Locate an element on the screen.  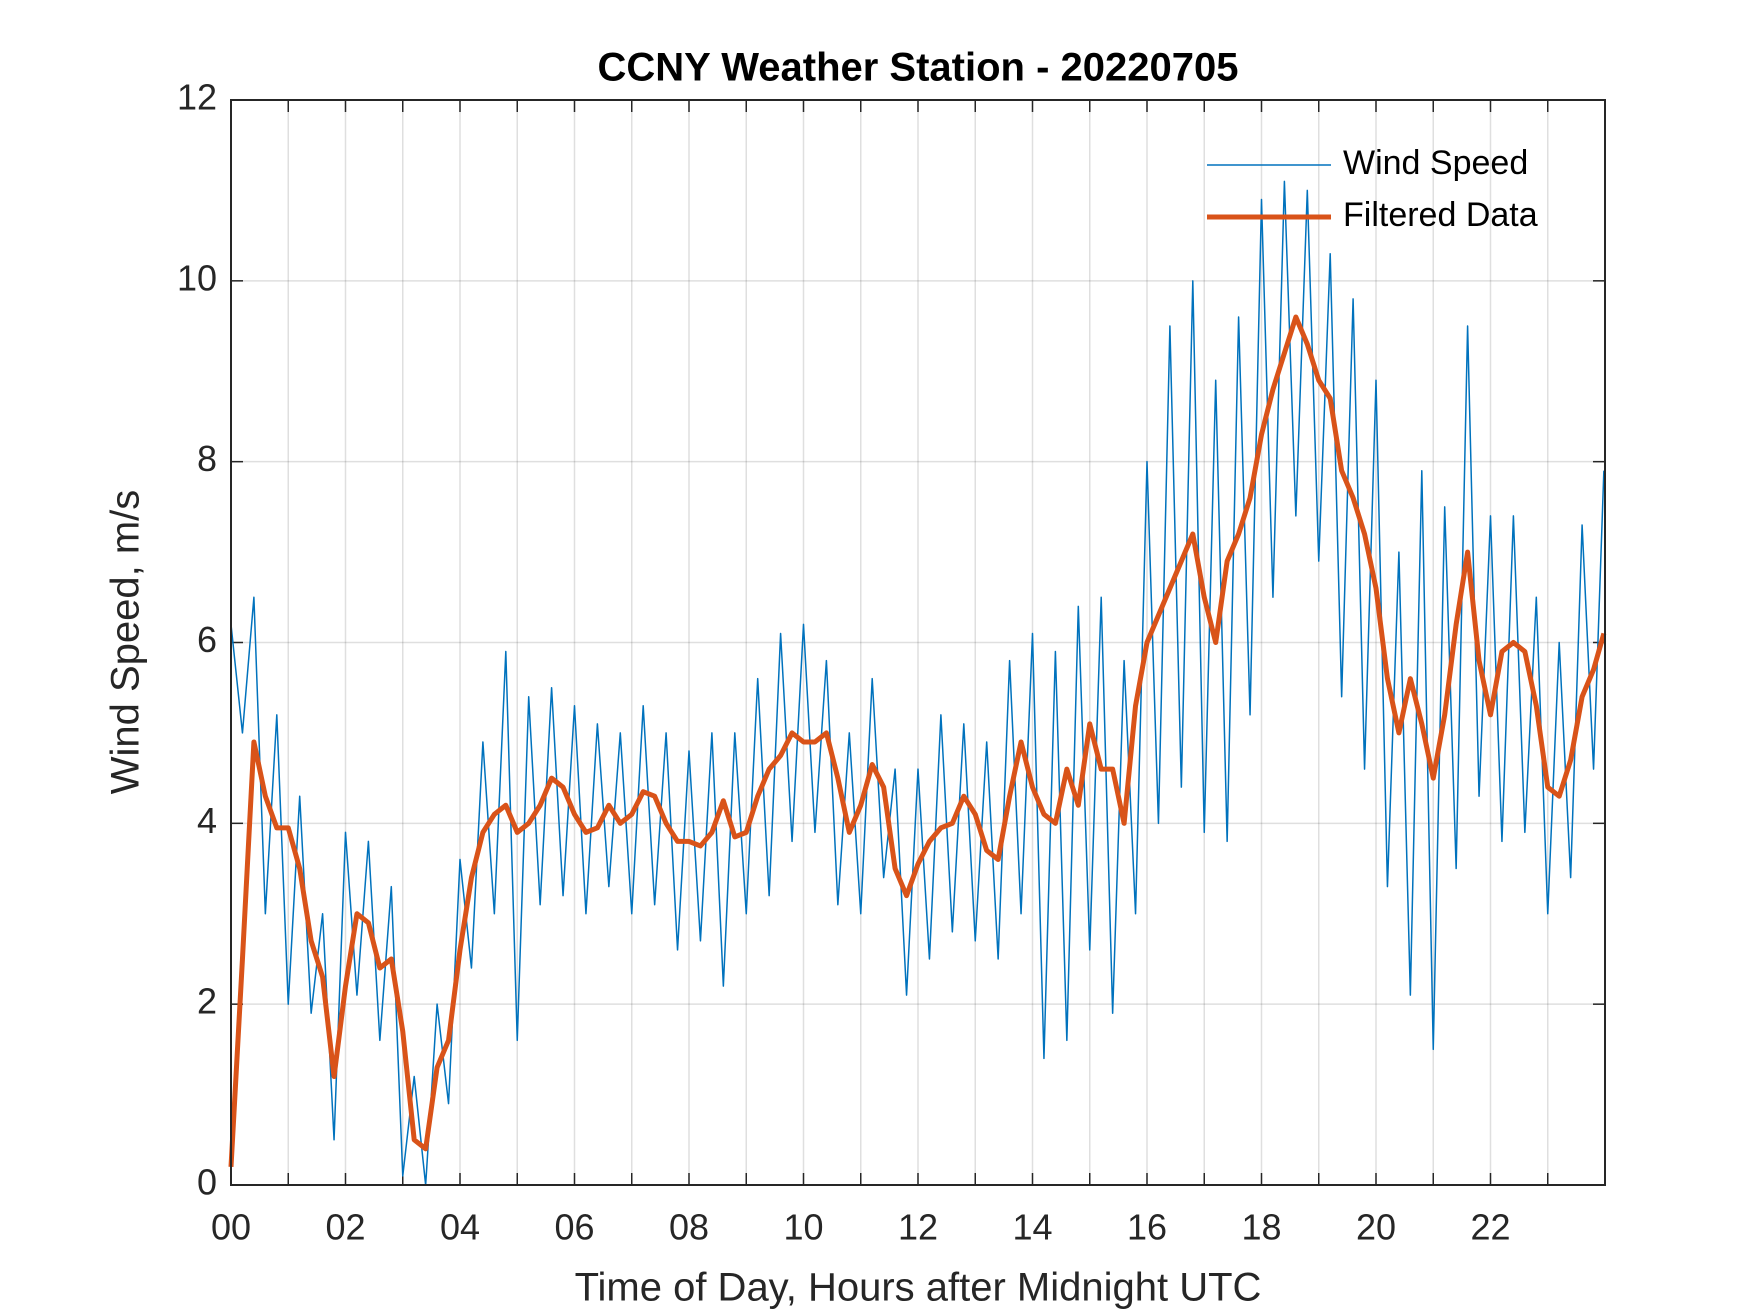
legend-label: Filtered Data is located at coordinates (1440, 215).